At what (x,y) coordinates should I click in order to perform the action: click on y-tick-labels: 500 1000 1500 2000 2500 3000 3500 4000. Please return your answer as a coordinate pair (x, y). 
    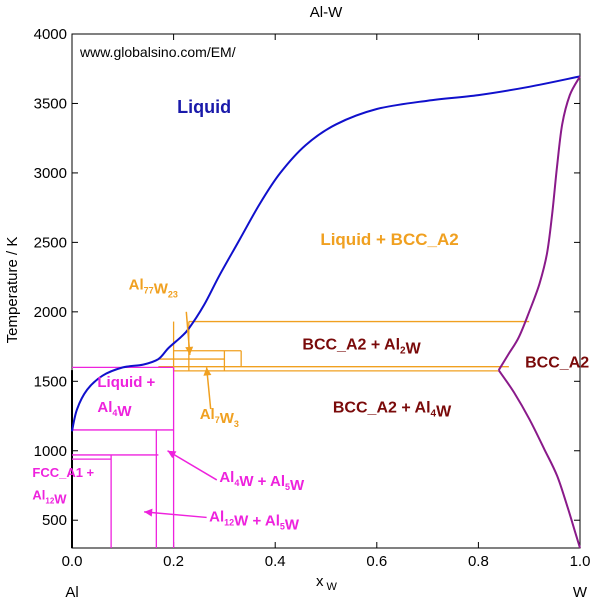
    Looking at the image, I should click on (50, 277).